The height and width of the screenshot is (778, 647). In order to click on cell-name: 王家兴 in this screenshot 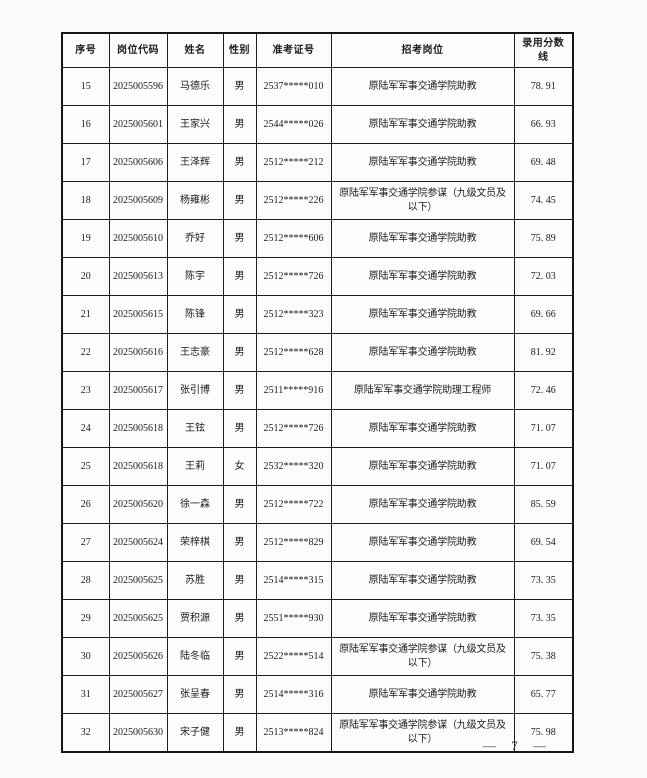, I will do `click(195, 124)`.